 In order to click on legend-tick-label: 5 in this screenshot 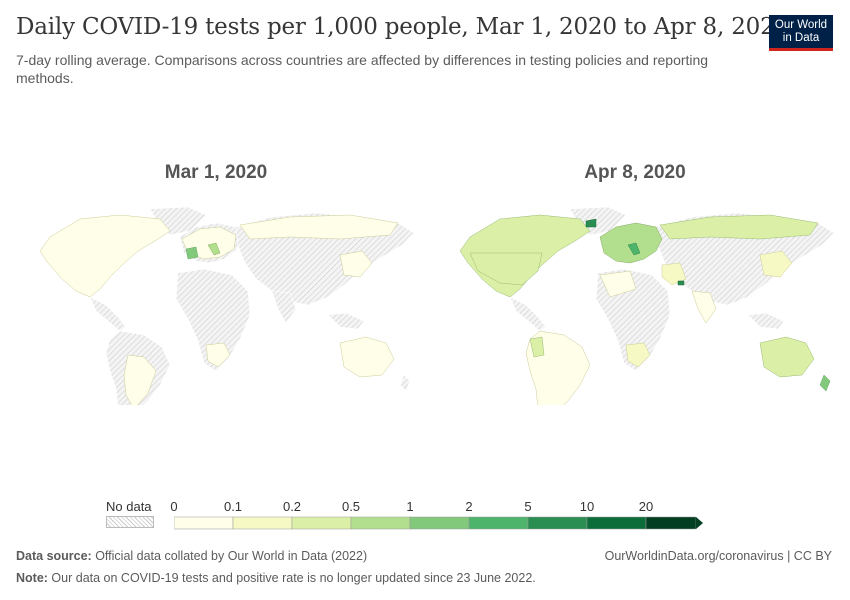, I will do `click(528, 506)`.